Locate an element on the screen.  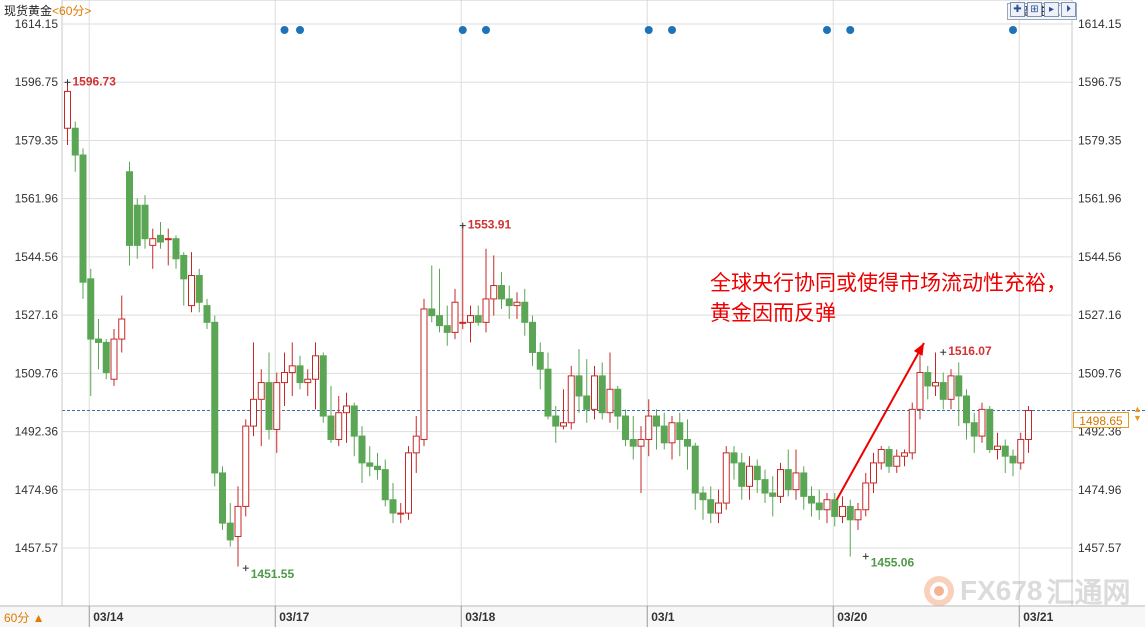
annotation-arrow is located at coordinates (880, 421).